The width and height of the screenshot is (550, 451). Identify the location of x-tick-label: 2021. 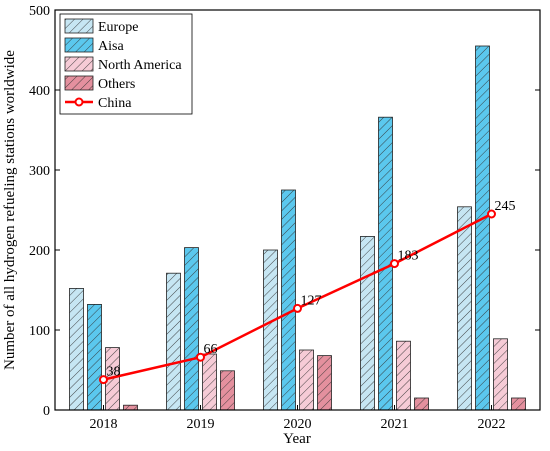
(395, 424).